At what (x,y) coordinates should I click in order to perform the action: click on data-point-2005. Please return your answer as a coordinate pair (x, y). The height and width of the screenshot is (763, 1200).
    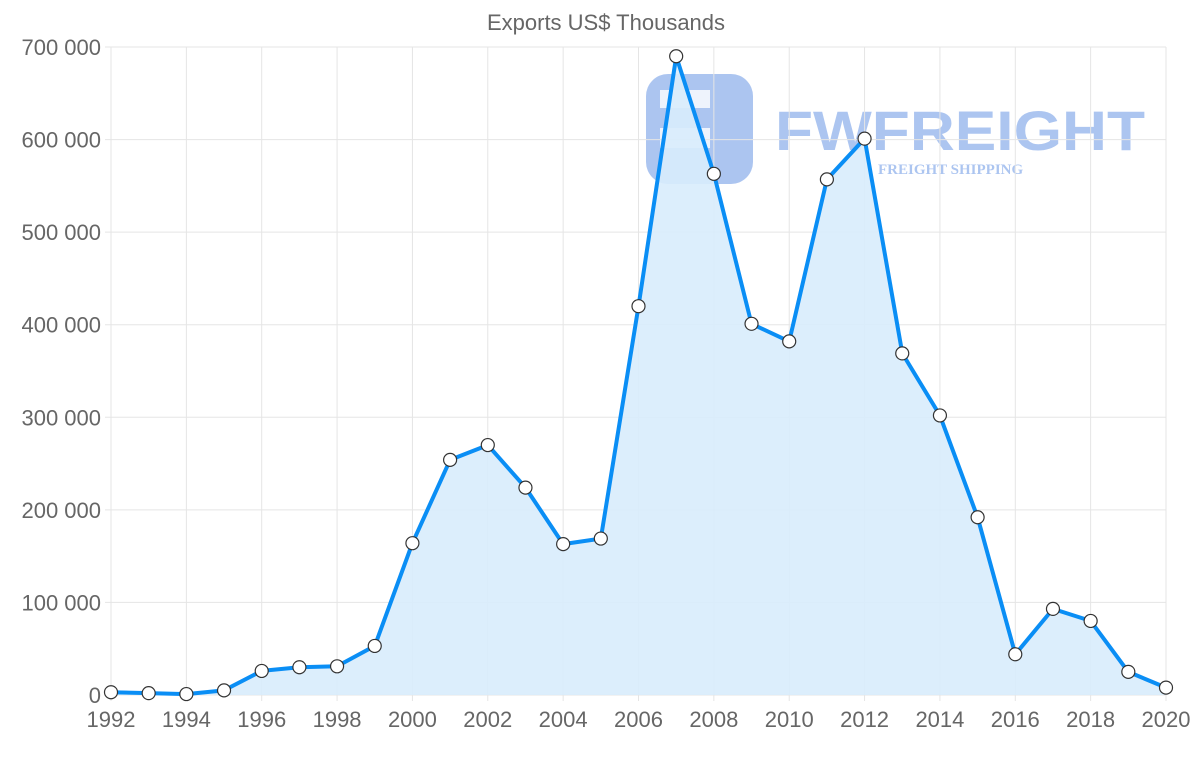
    Looking at the image, I should click on (600, 538).